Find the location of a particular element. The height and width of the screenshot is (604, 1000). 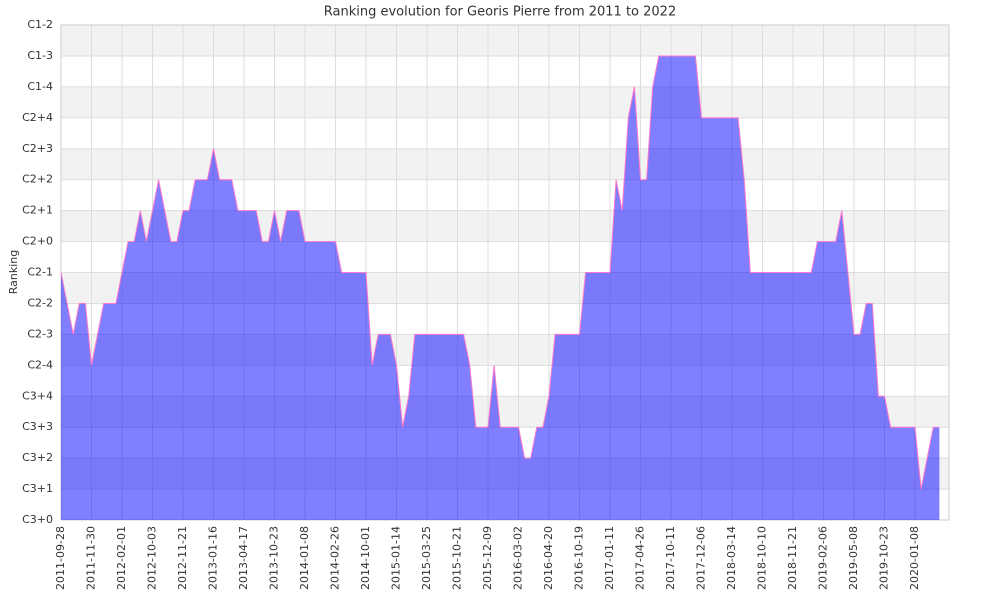

y-tick-label: C3+4 is located at coordinates (37, 395).